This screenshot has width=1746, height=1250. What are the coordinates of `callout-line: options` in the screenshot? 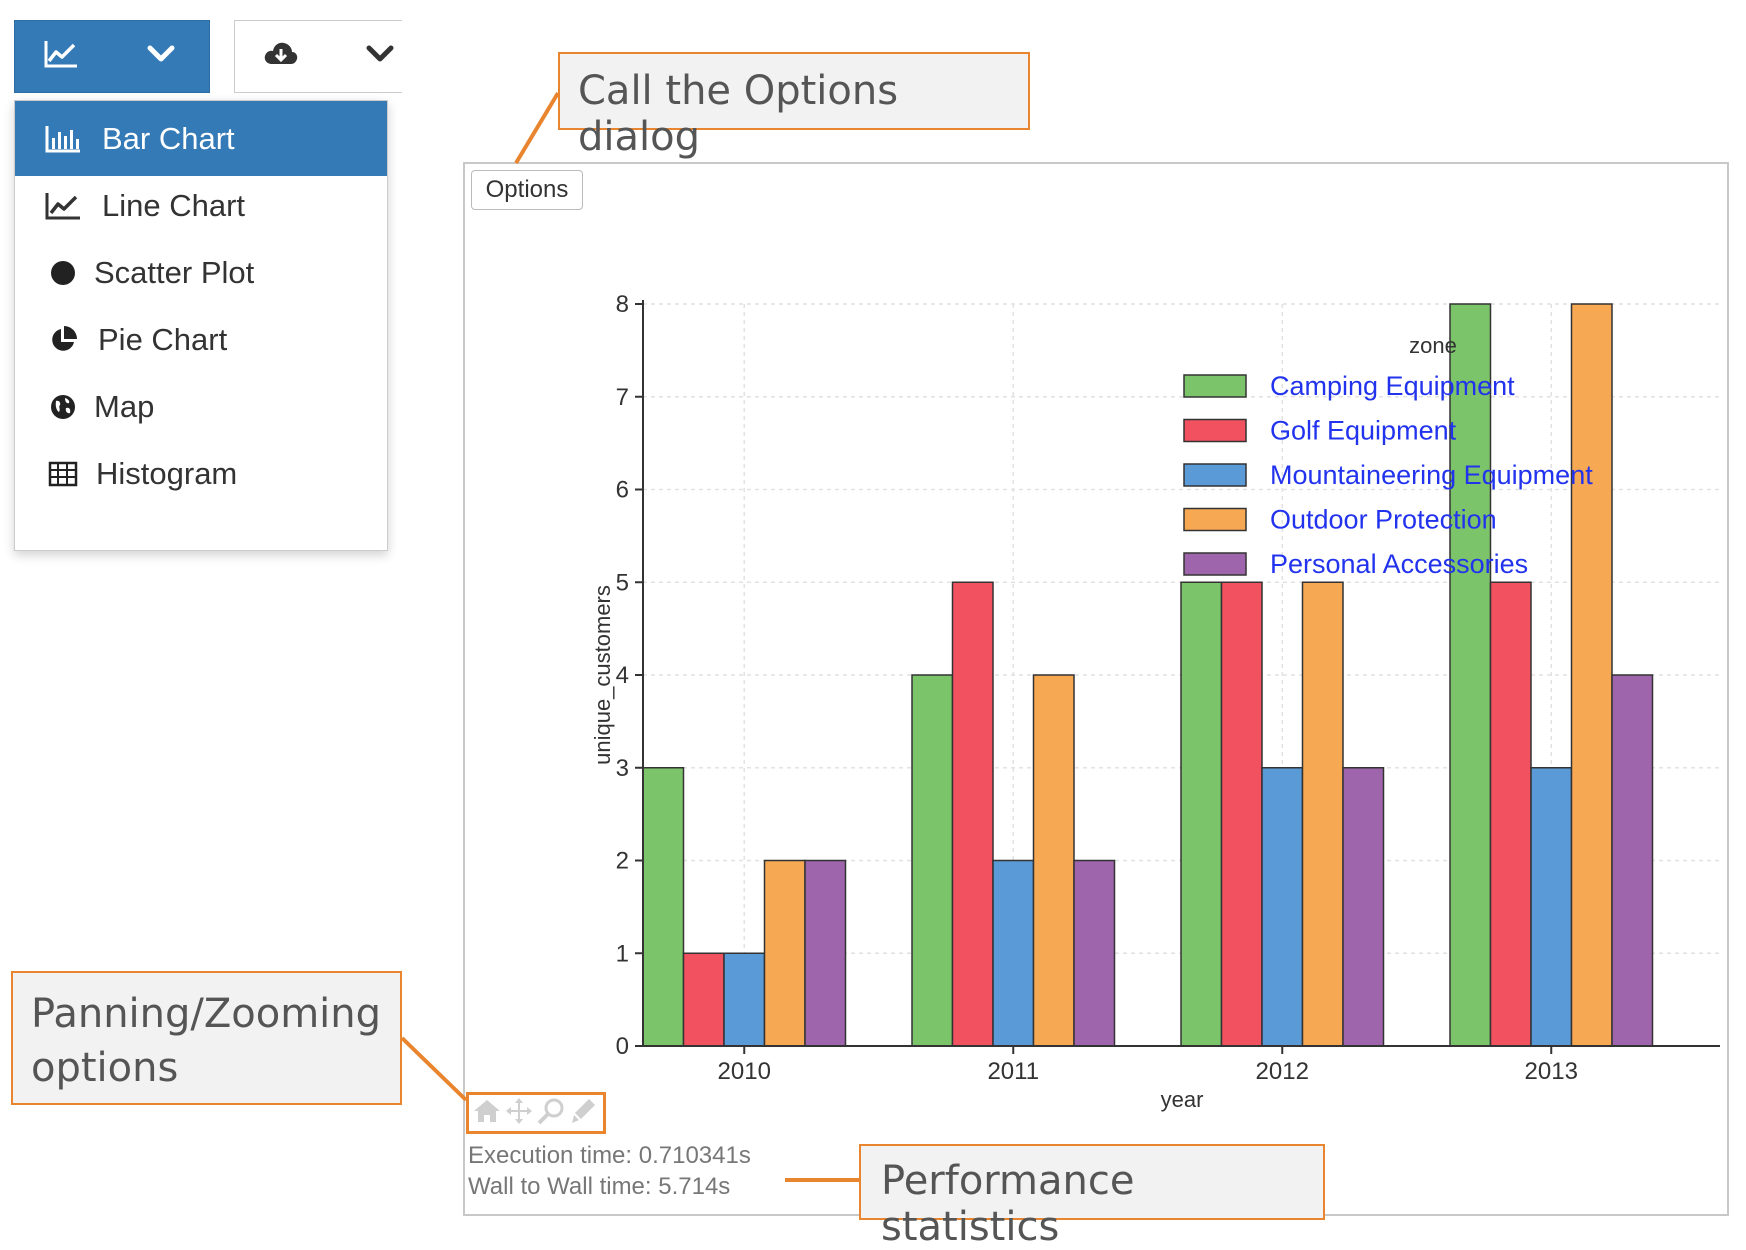 It's located at (105, 1068).